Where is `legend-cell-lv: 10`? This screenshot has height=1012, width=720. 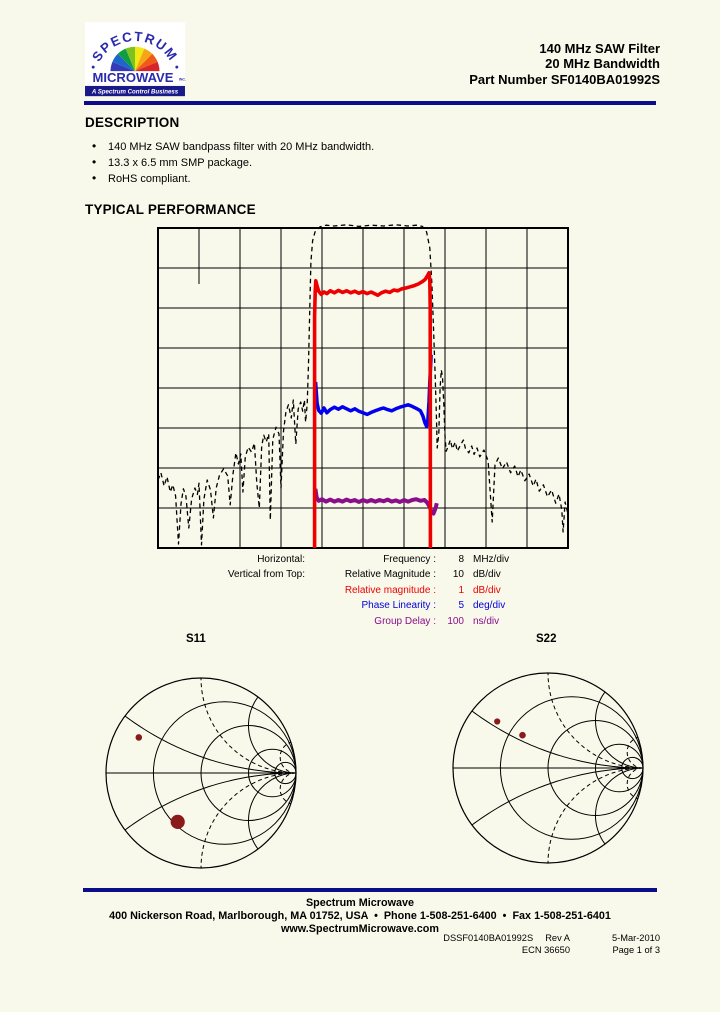
legend-cell-lv: 10 is located at coordinates (458, 575).